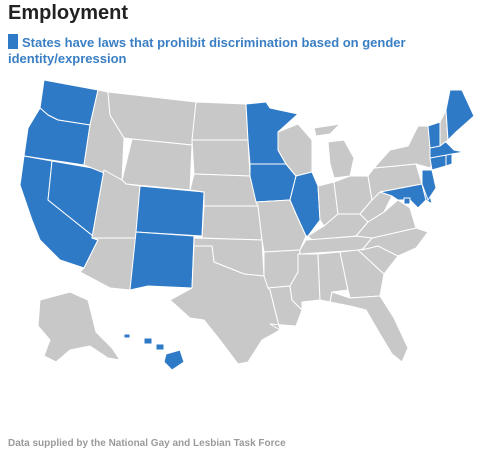 This screenshot has width=486, height=462. Describe the element at coordinates (232, 223) in the screenshot. I see `state-KS` at that location.